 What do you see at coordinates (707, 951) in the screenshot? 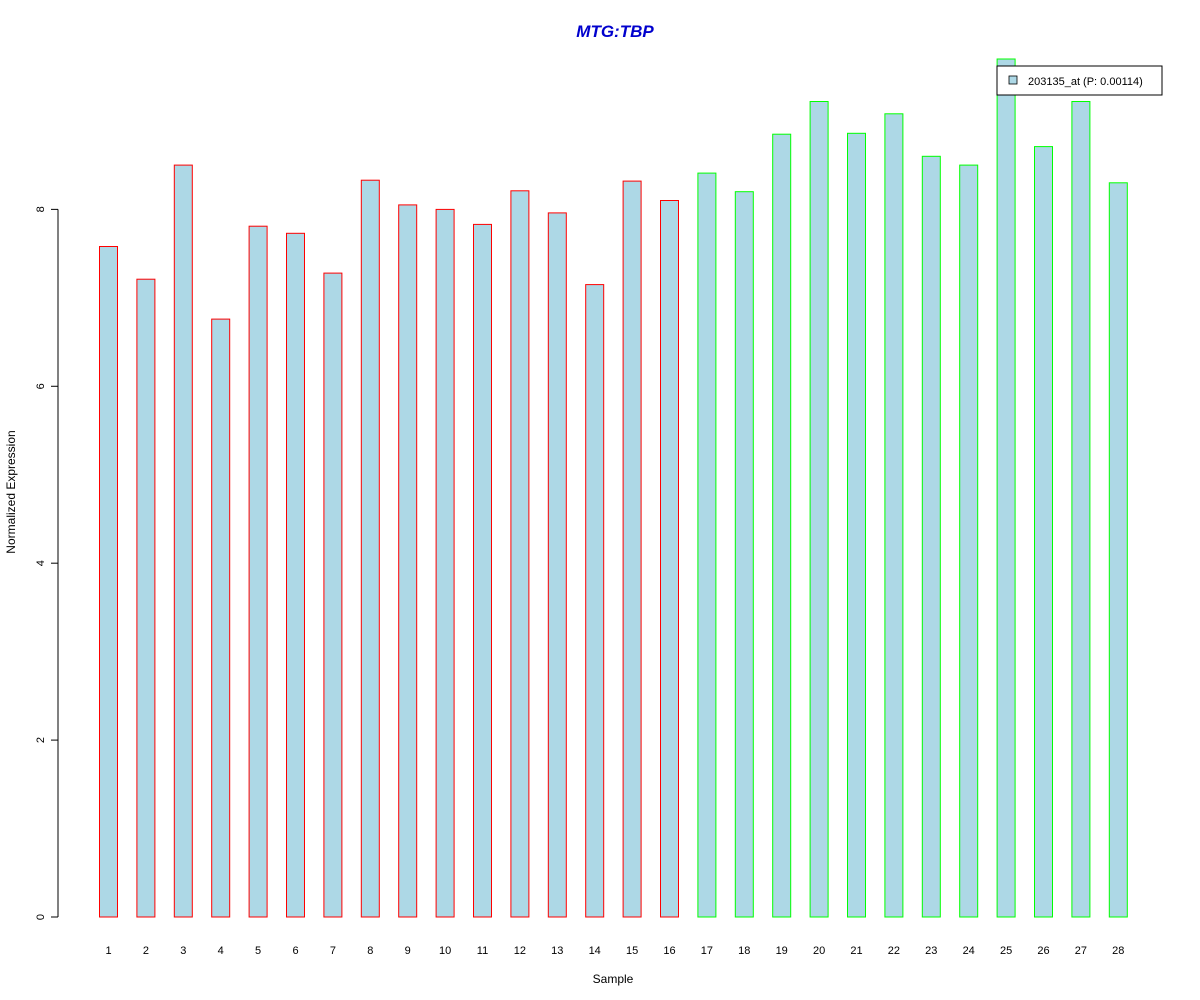
I see `x-tick-label: 17` at bounding box center [707, 951].